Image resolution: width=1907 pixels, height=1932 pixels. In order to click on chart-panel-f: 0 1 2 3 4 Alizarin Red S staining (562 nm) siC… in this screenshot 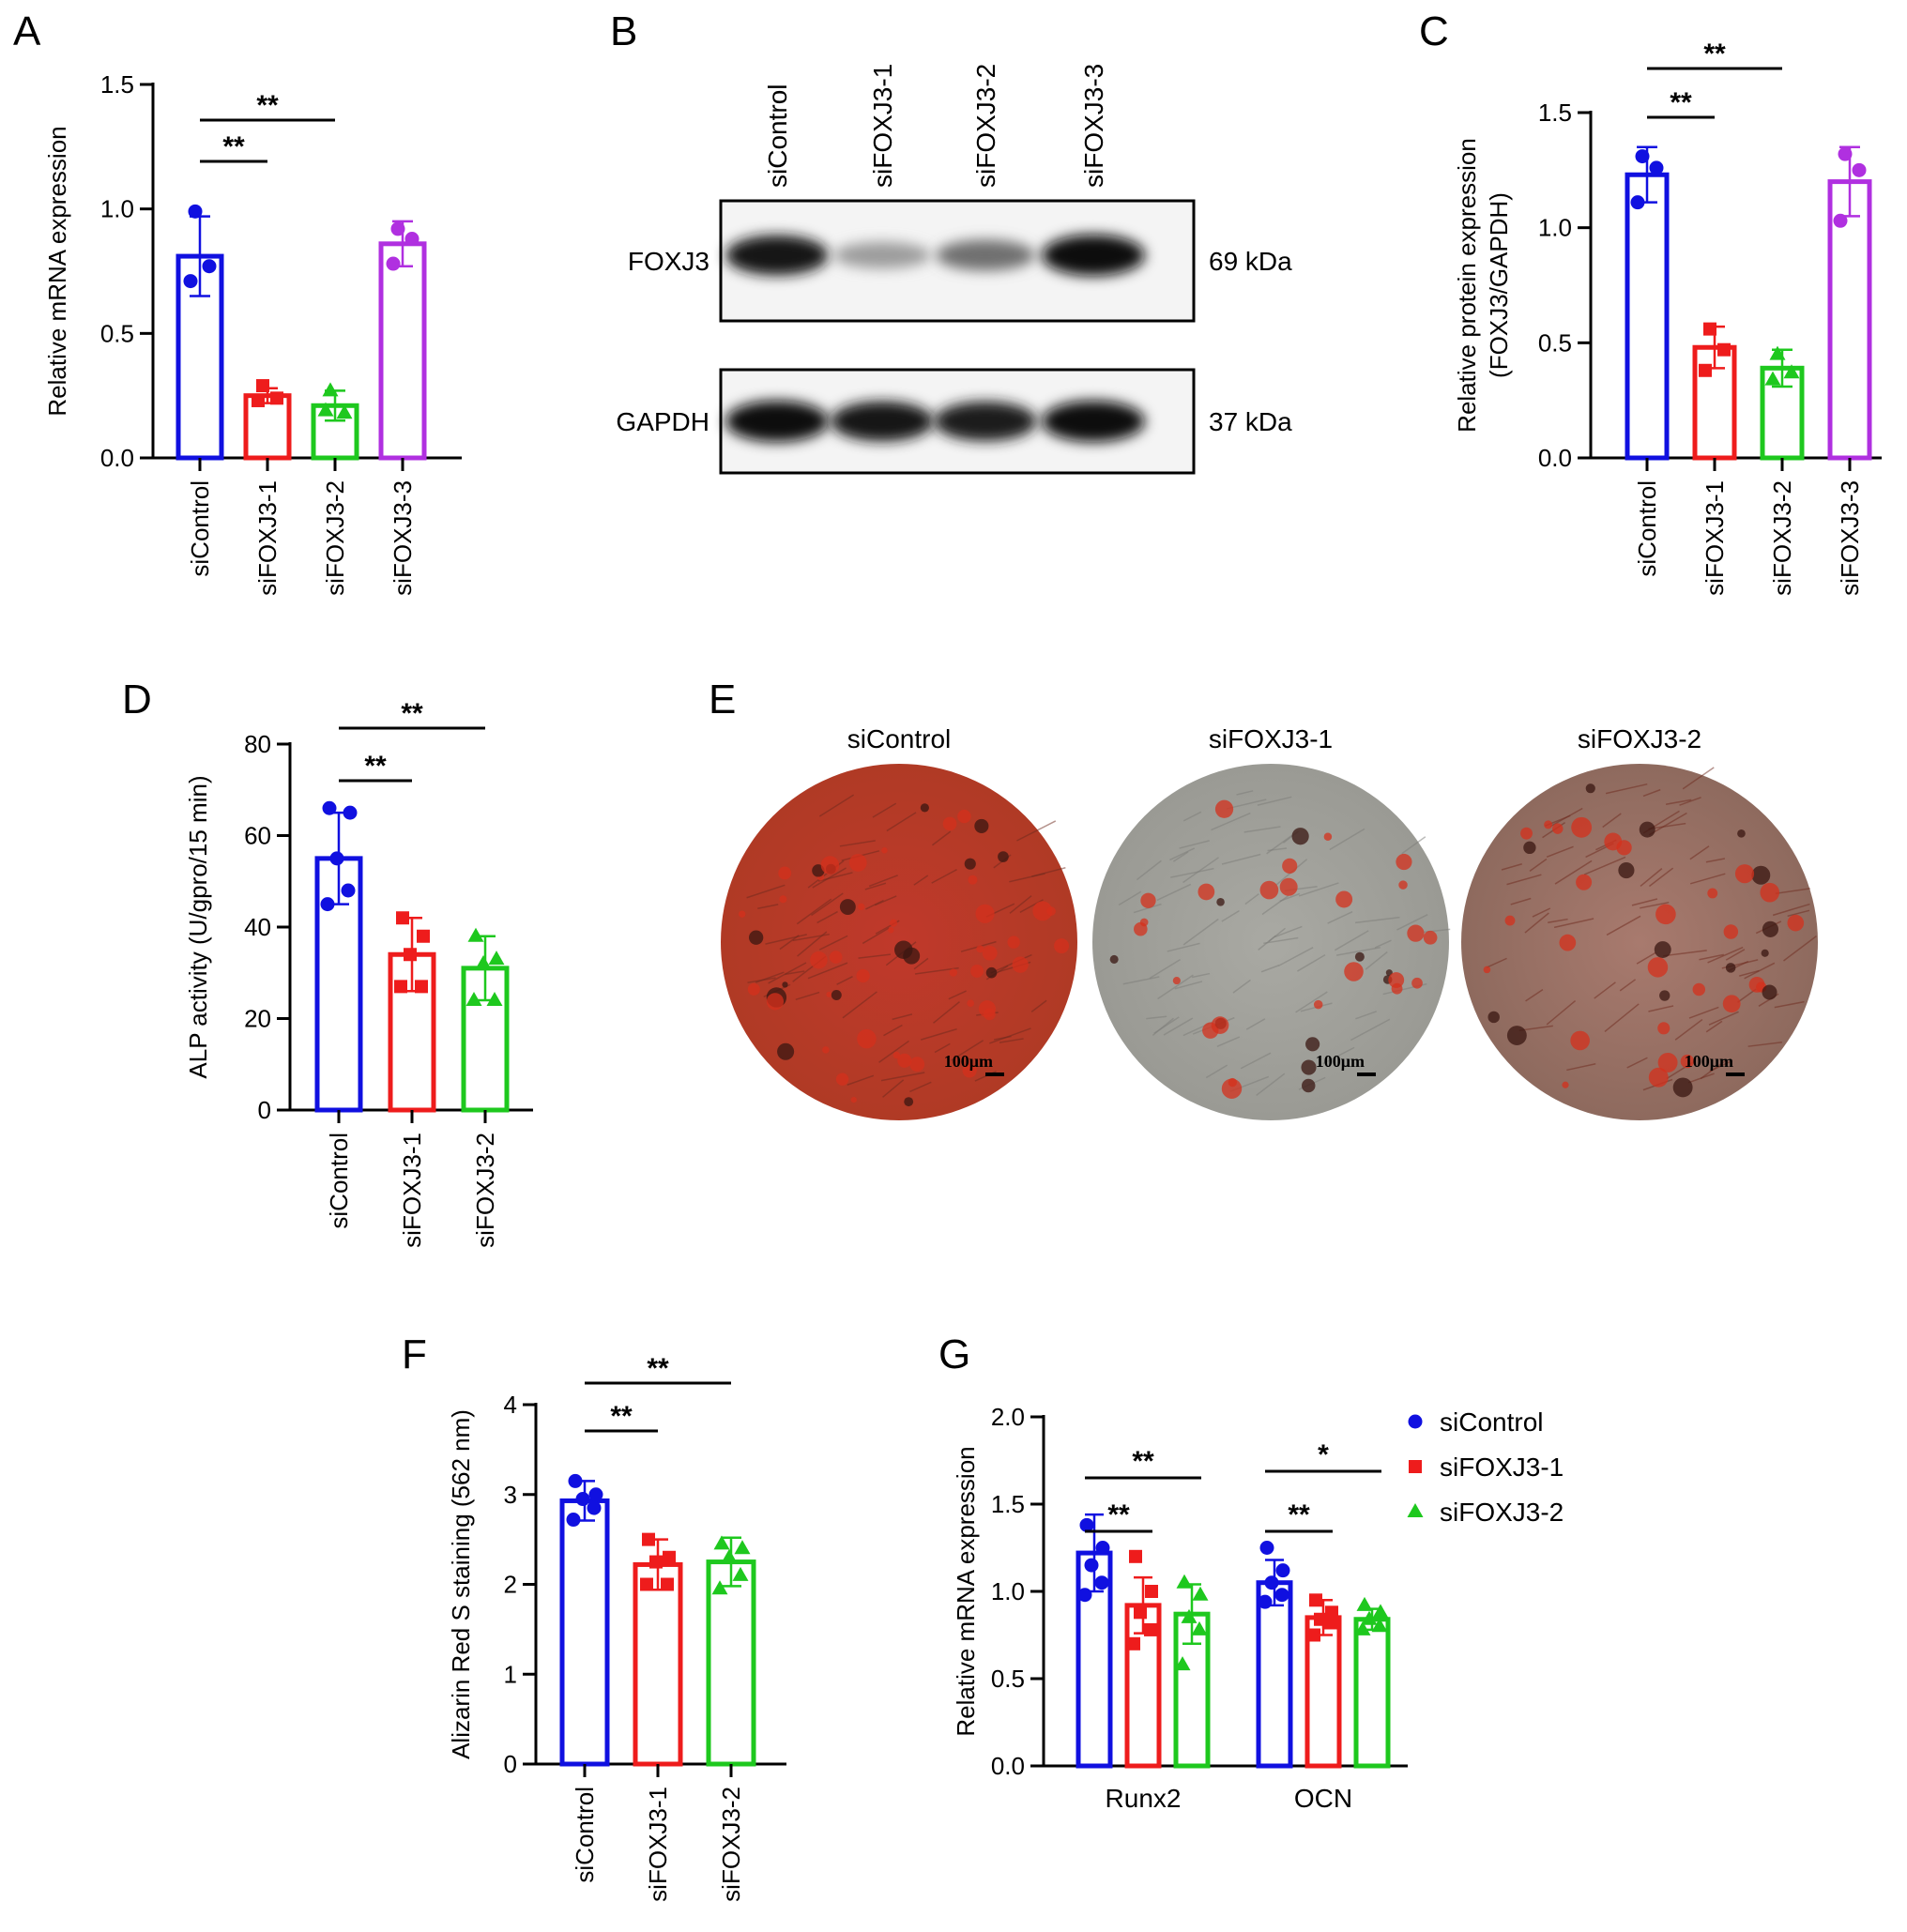, I will do `click(616, 1627)`.